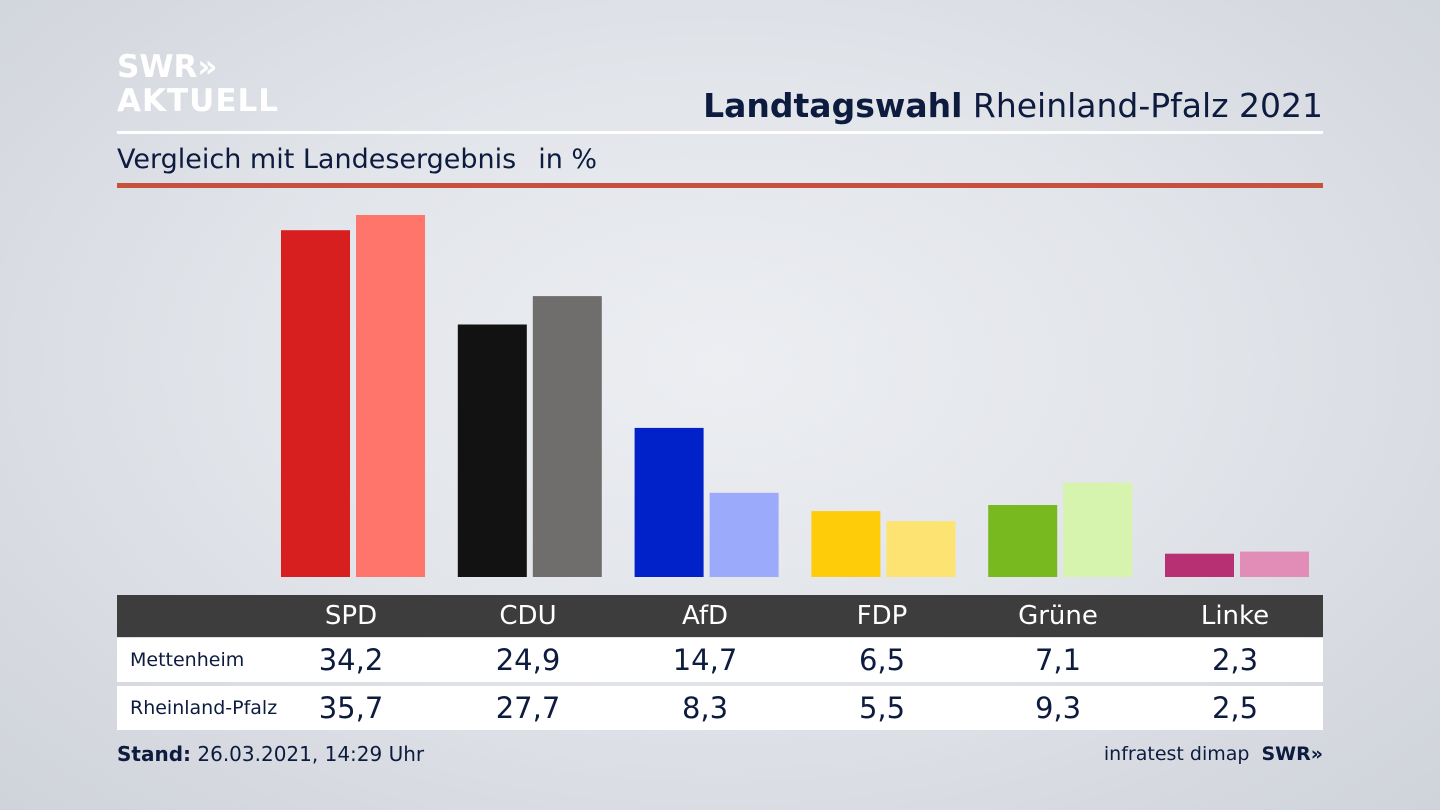 The image size is (1440, 810). Describe the element at coordinates (351, 660) in the screenshot. I see `value-cell: 34,2` at that location.